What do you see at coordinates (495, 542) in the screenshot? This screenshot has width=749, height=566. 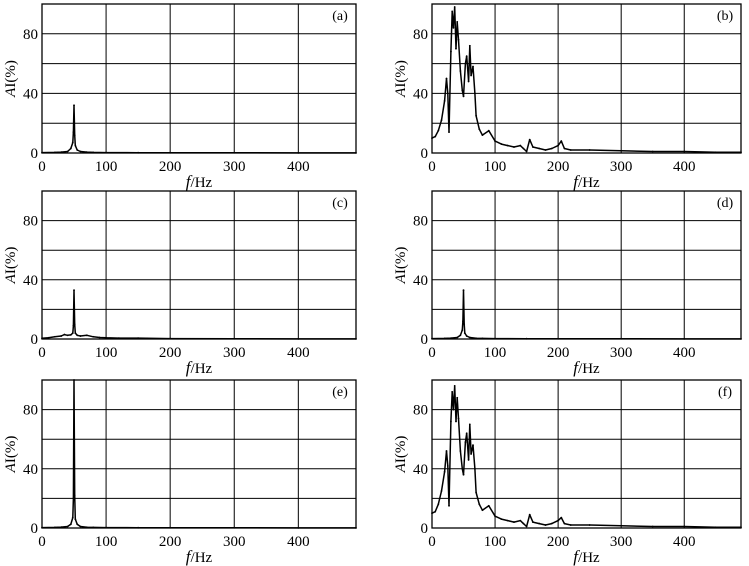 I see `x-tick-label: 100` at bounding box center [495, 542].